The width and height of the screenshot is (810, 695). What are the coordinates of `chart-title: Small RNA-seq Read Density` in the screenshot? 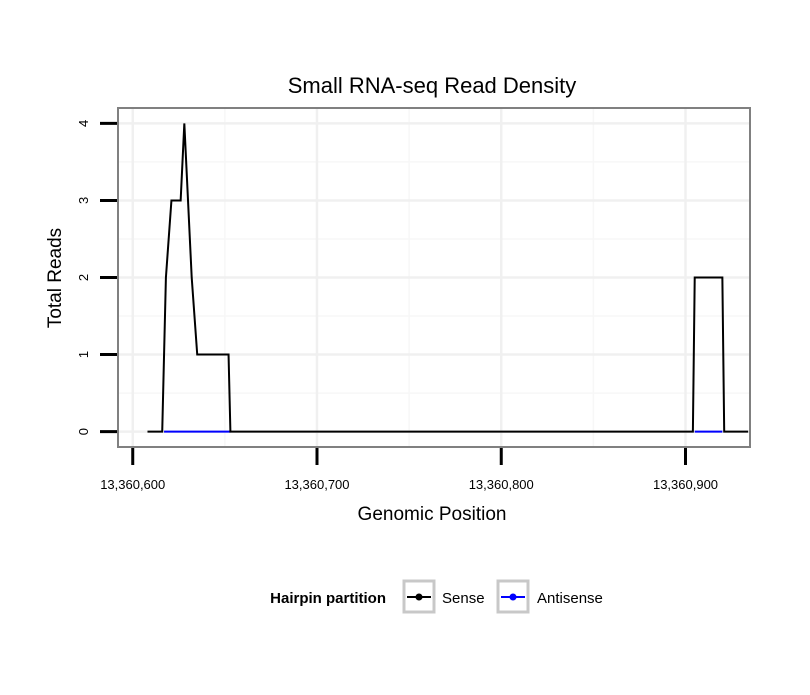 It's located at (432, 85).